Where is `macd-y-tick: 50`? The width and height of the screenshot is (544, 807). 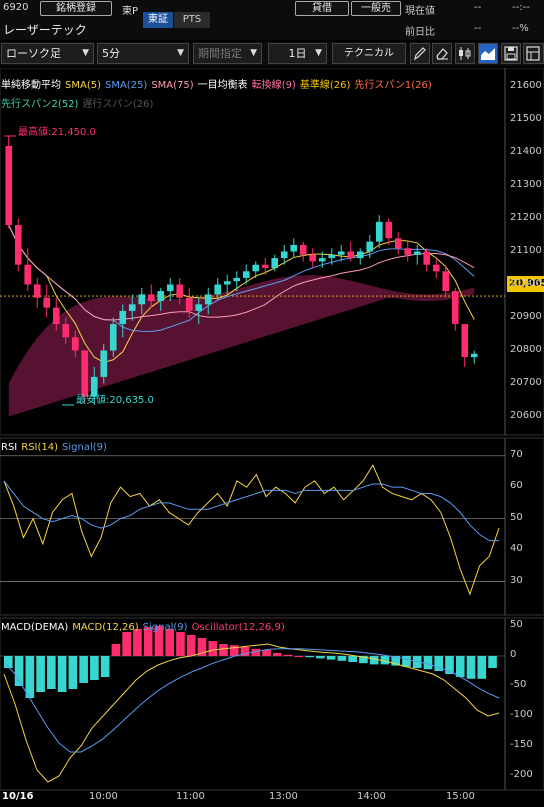
macd-y-tick: 50 is located at coordinates (516, 624).